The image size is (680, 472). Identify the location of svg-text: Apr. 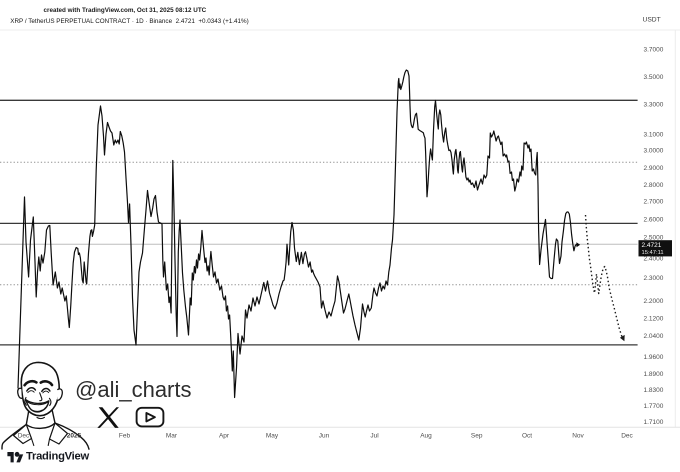
(224, 436).